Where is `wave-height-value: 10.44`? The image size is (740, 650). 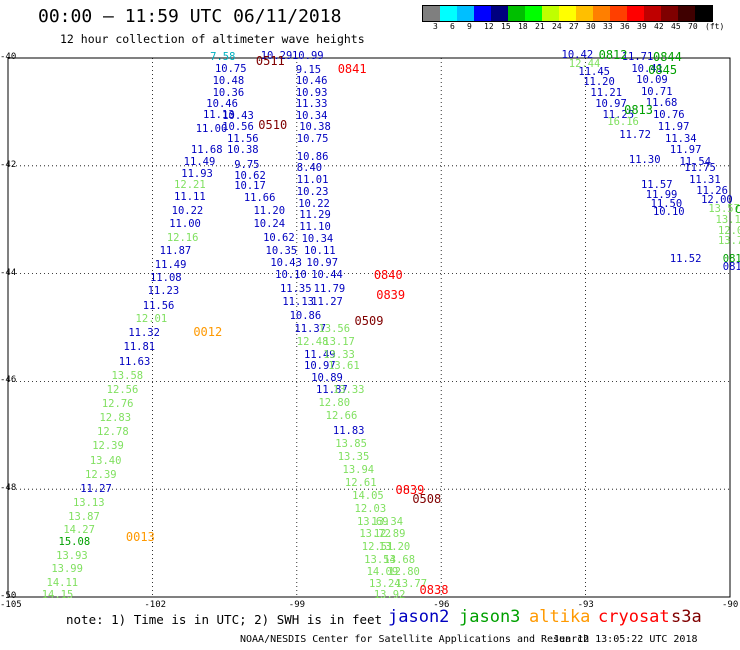
wave-height-value: 10.44 is located at coordinates (327, 275).